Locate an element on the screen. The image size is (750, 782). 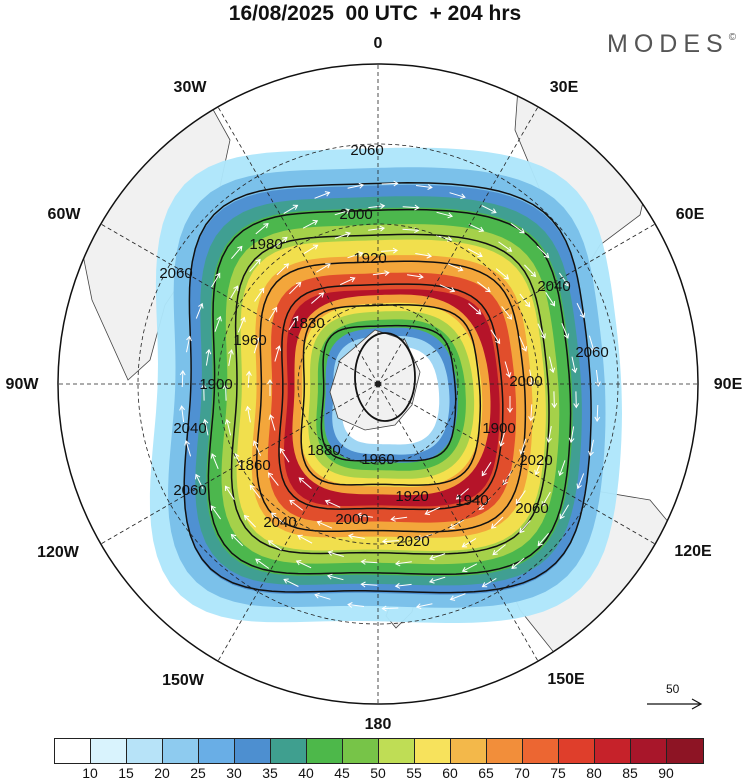
colorbar-label: 85 is located at coordinates (630, 773).